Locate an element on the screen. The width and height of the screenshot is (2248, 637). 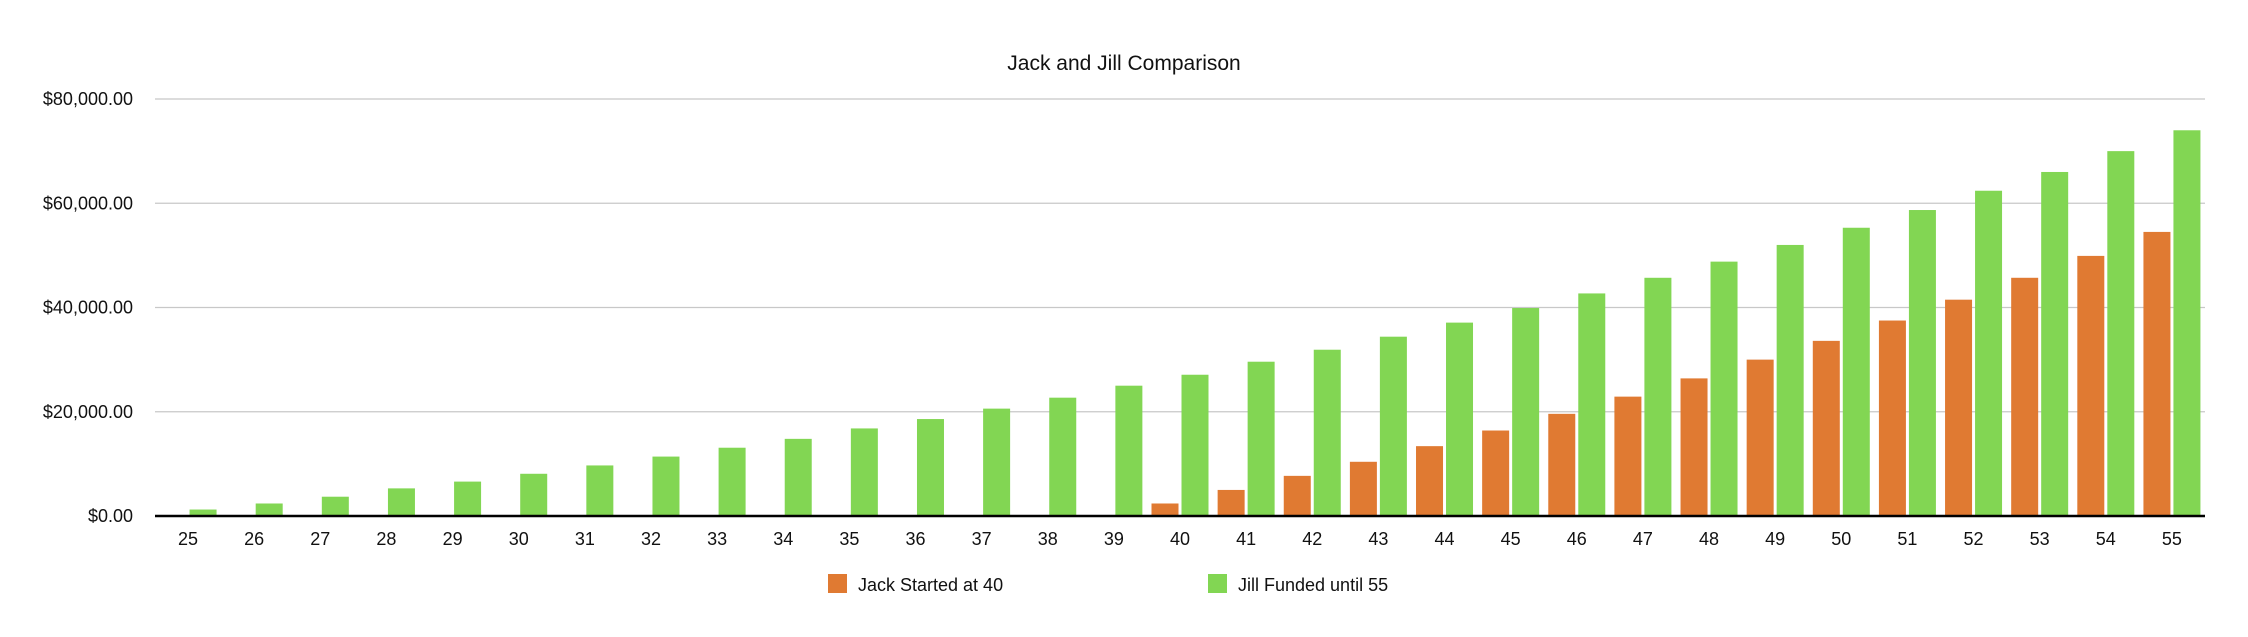
y-tick-label: $40,000.00 is located at coordinates (88, 308).